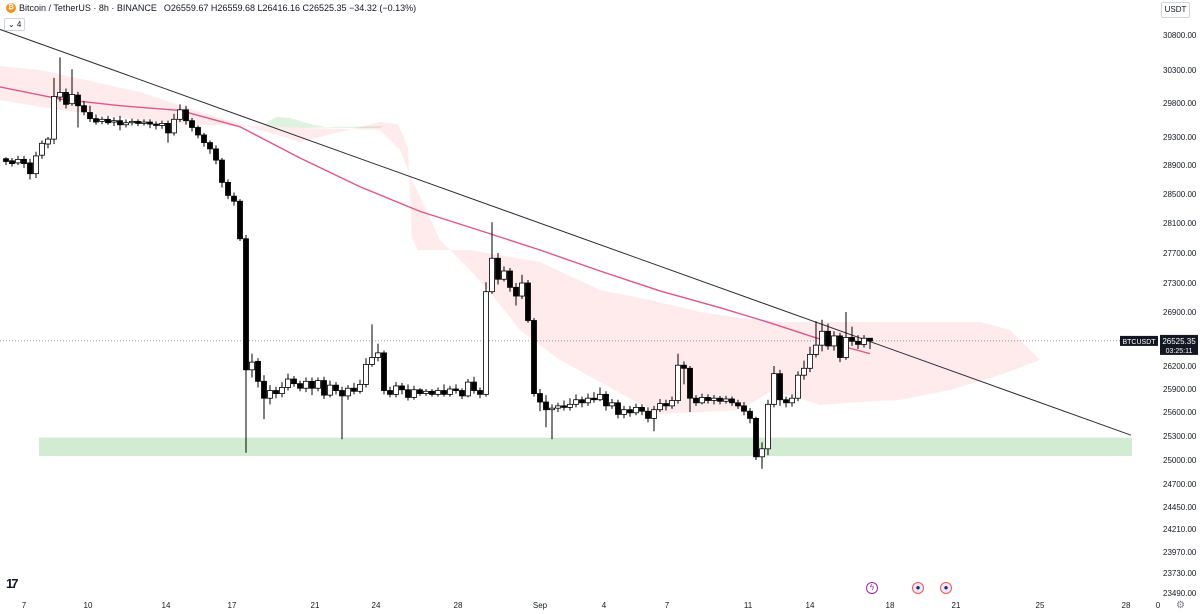 Image resolution: width=1200 pixels, height=614 pixels. What do you see at coordinates (585, 446) in the screenshot?
I see `support-zone` at bounding box center [585, 446].